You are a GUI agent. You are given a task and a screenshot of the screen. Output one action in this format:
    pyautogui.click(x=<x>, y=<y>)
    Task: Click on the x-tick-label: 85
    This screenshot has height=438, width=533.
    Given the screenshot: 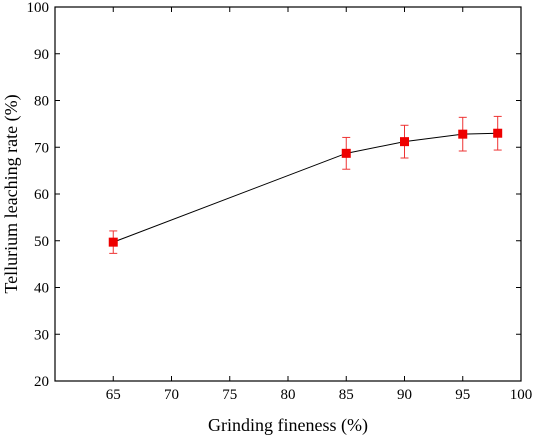 What is the action you would take?
    pyautogui.click(x=346, y=395)
    